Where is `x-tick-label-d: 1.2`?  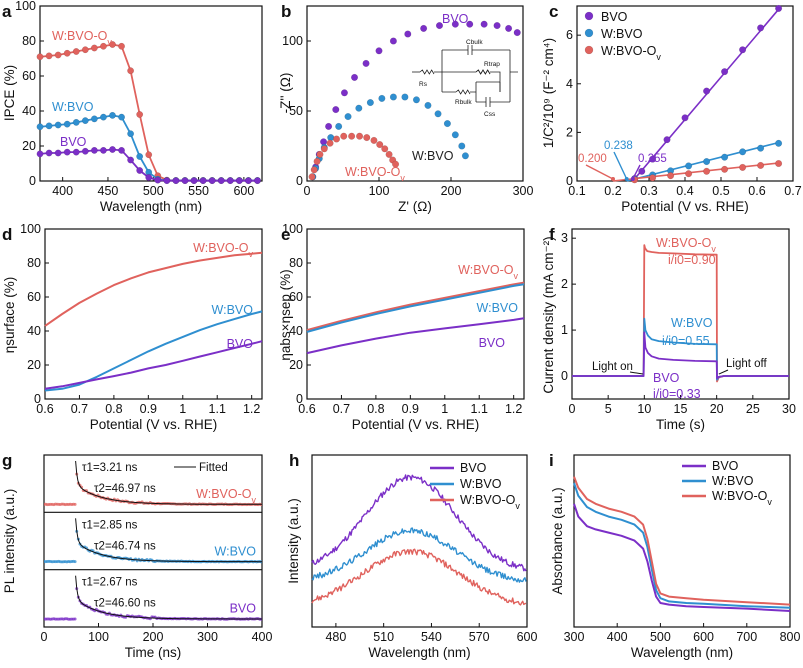 x-tick-label-d: 1.2 is located at coordinates (251, 409).